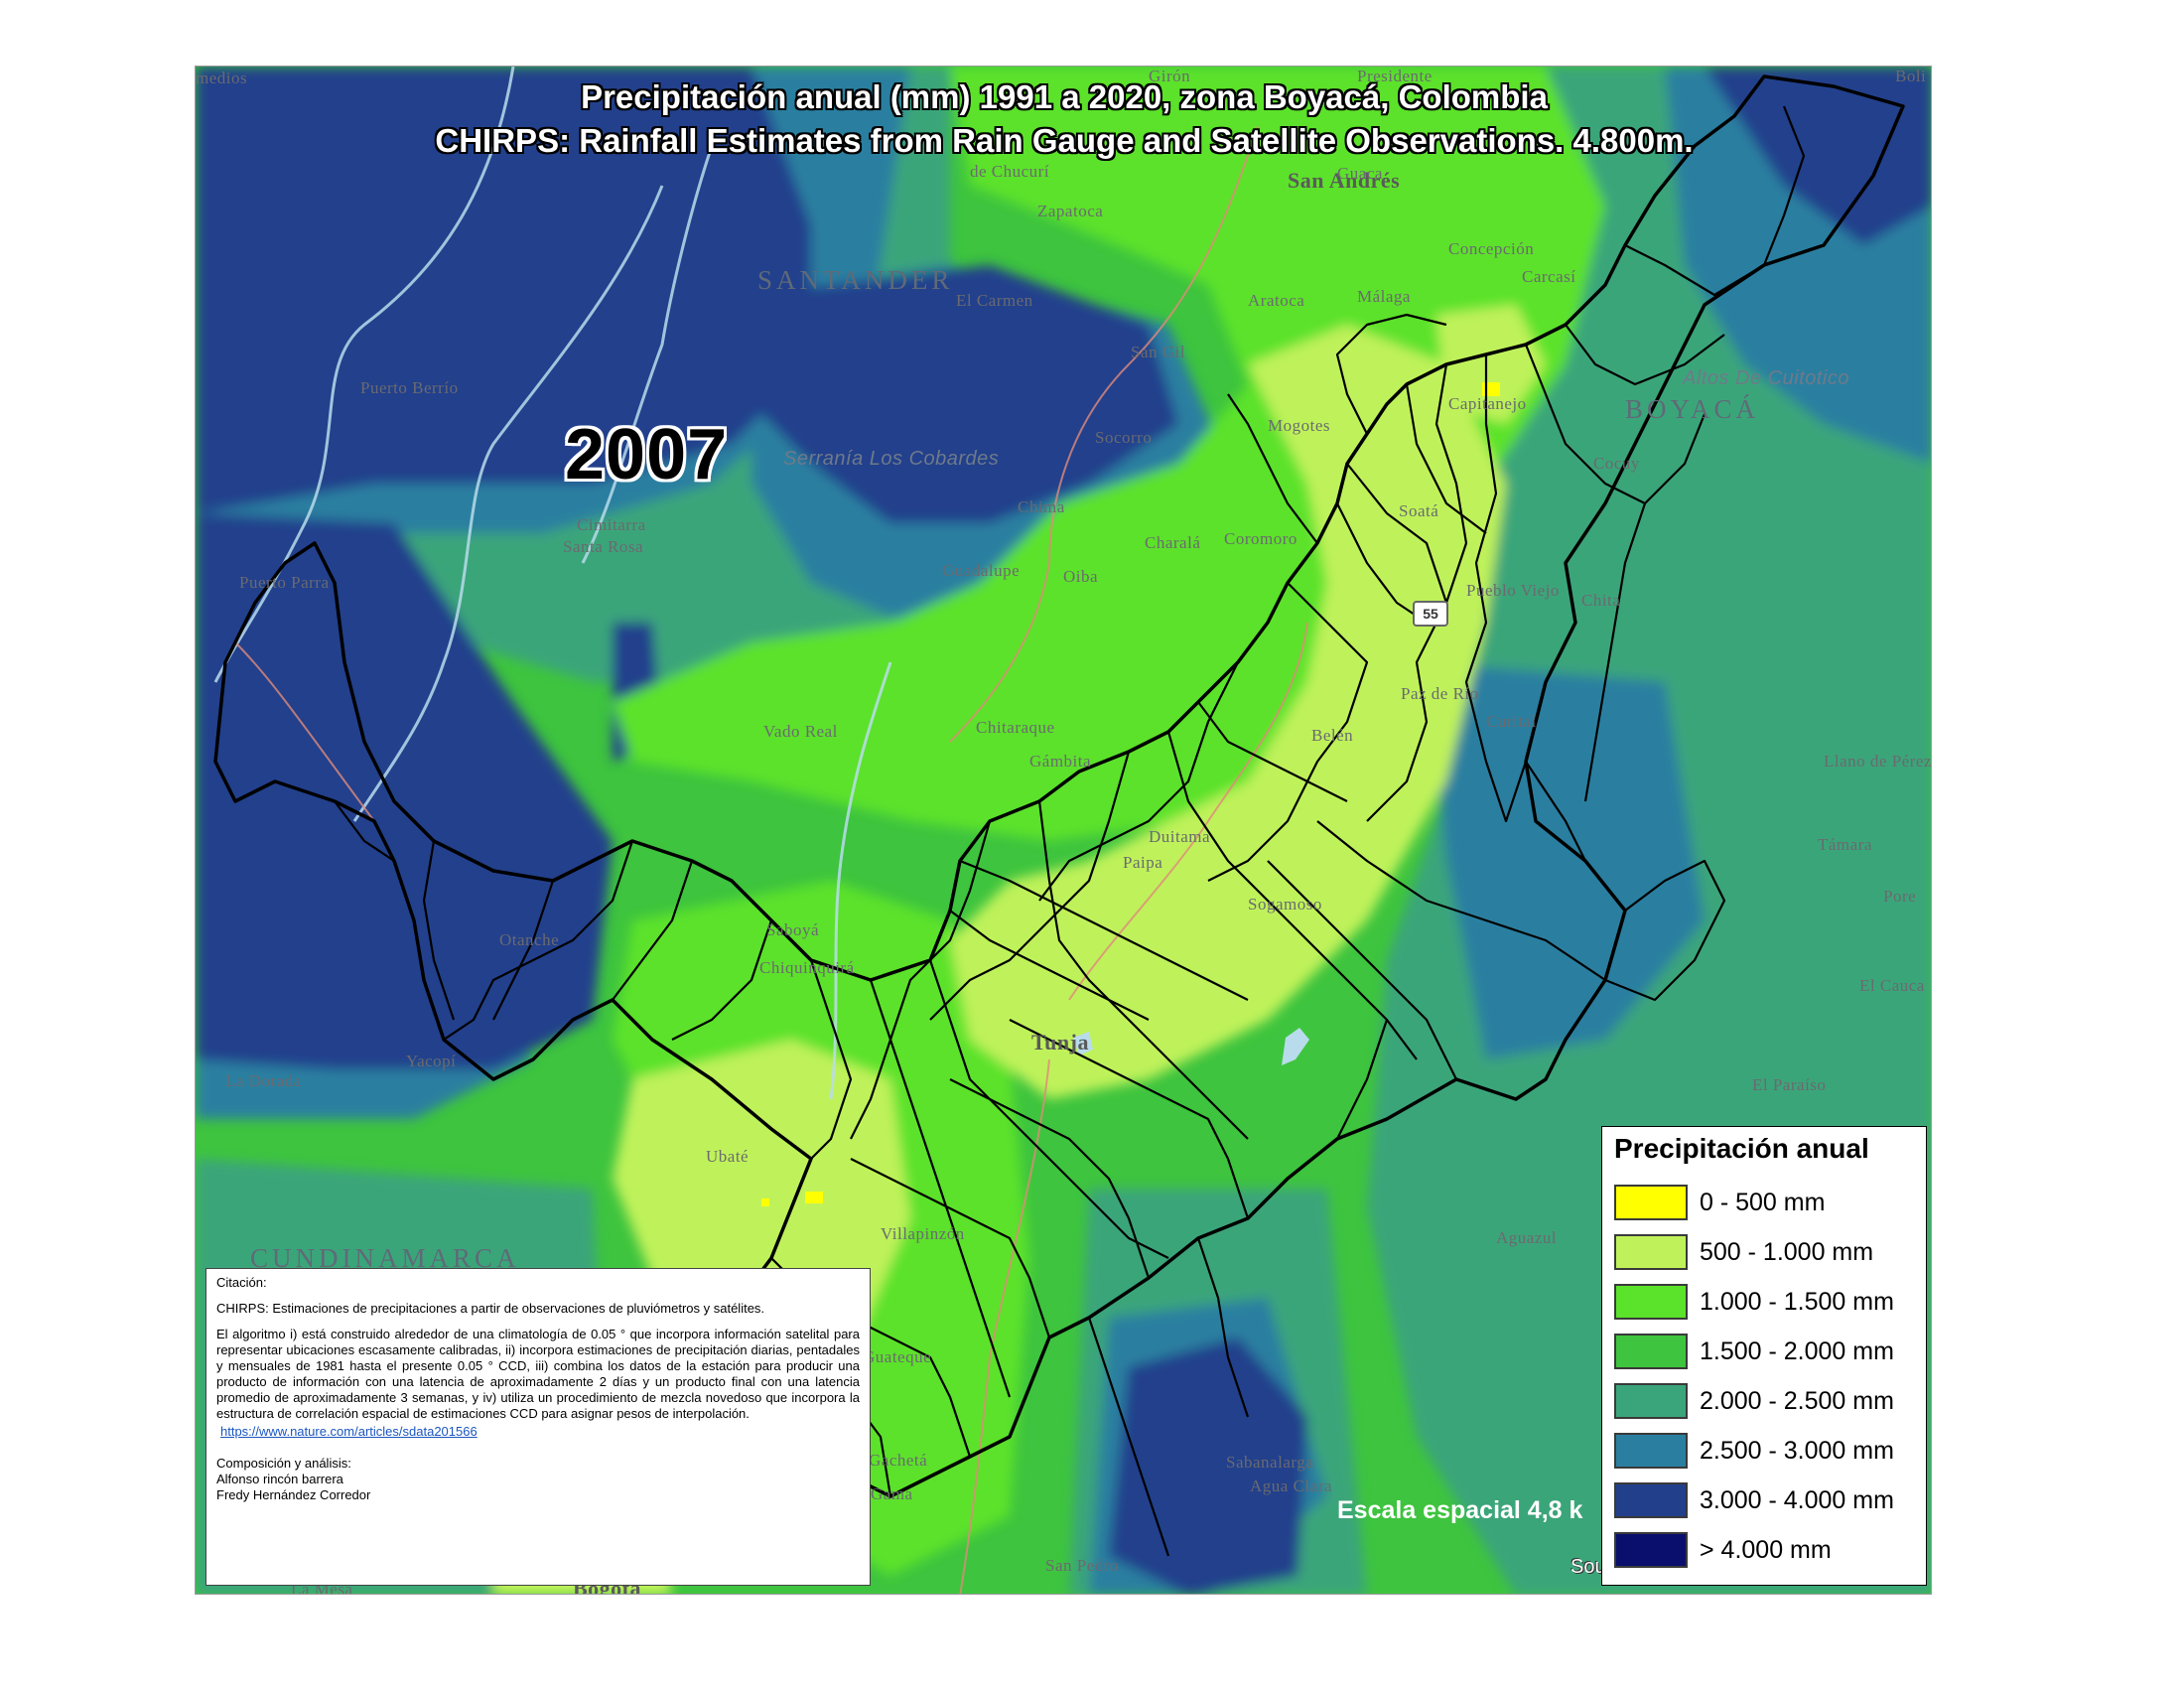 The height and width of the screenshot is (1688, 2184). Describe the element at coordinates (603, 546) in the screenshot. I see `label-santa-rosa: Santa Rosa` at that location.